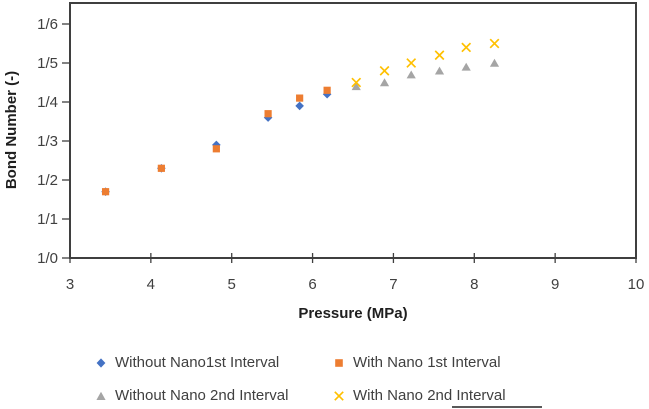 This screenshot has width=649, height=409. I want to click on triangle-marker-icon, so click(101, 396).